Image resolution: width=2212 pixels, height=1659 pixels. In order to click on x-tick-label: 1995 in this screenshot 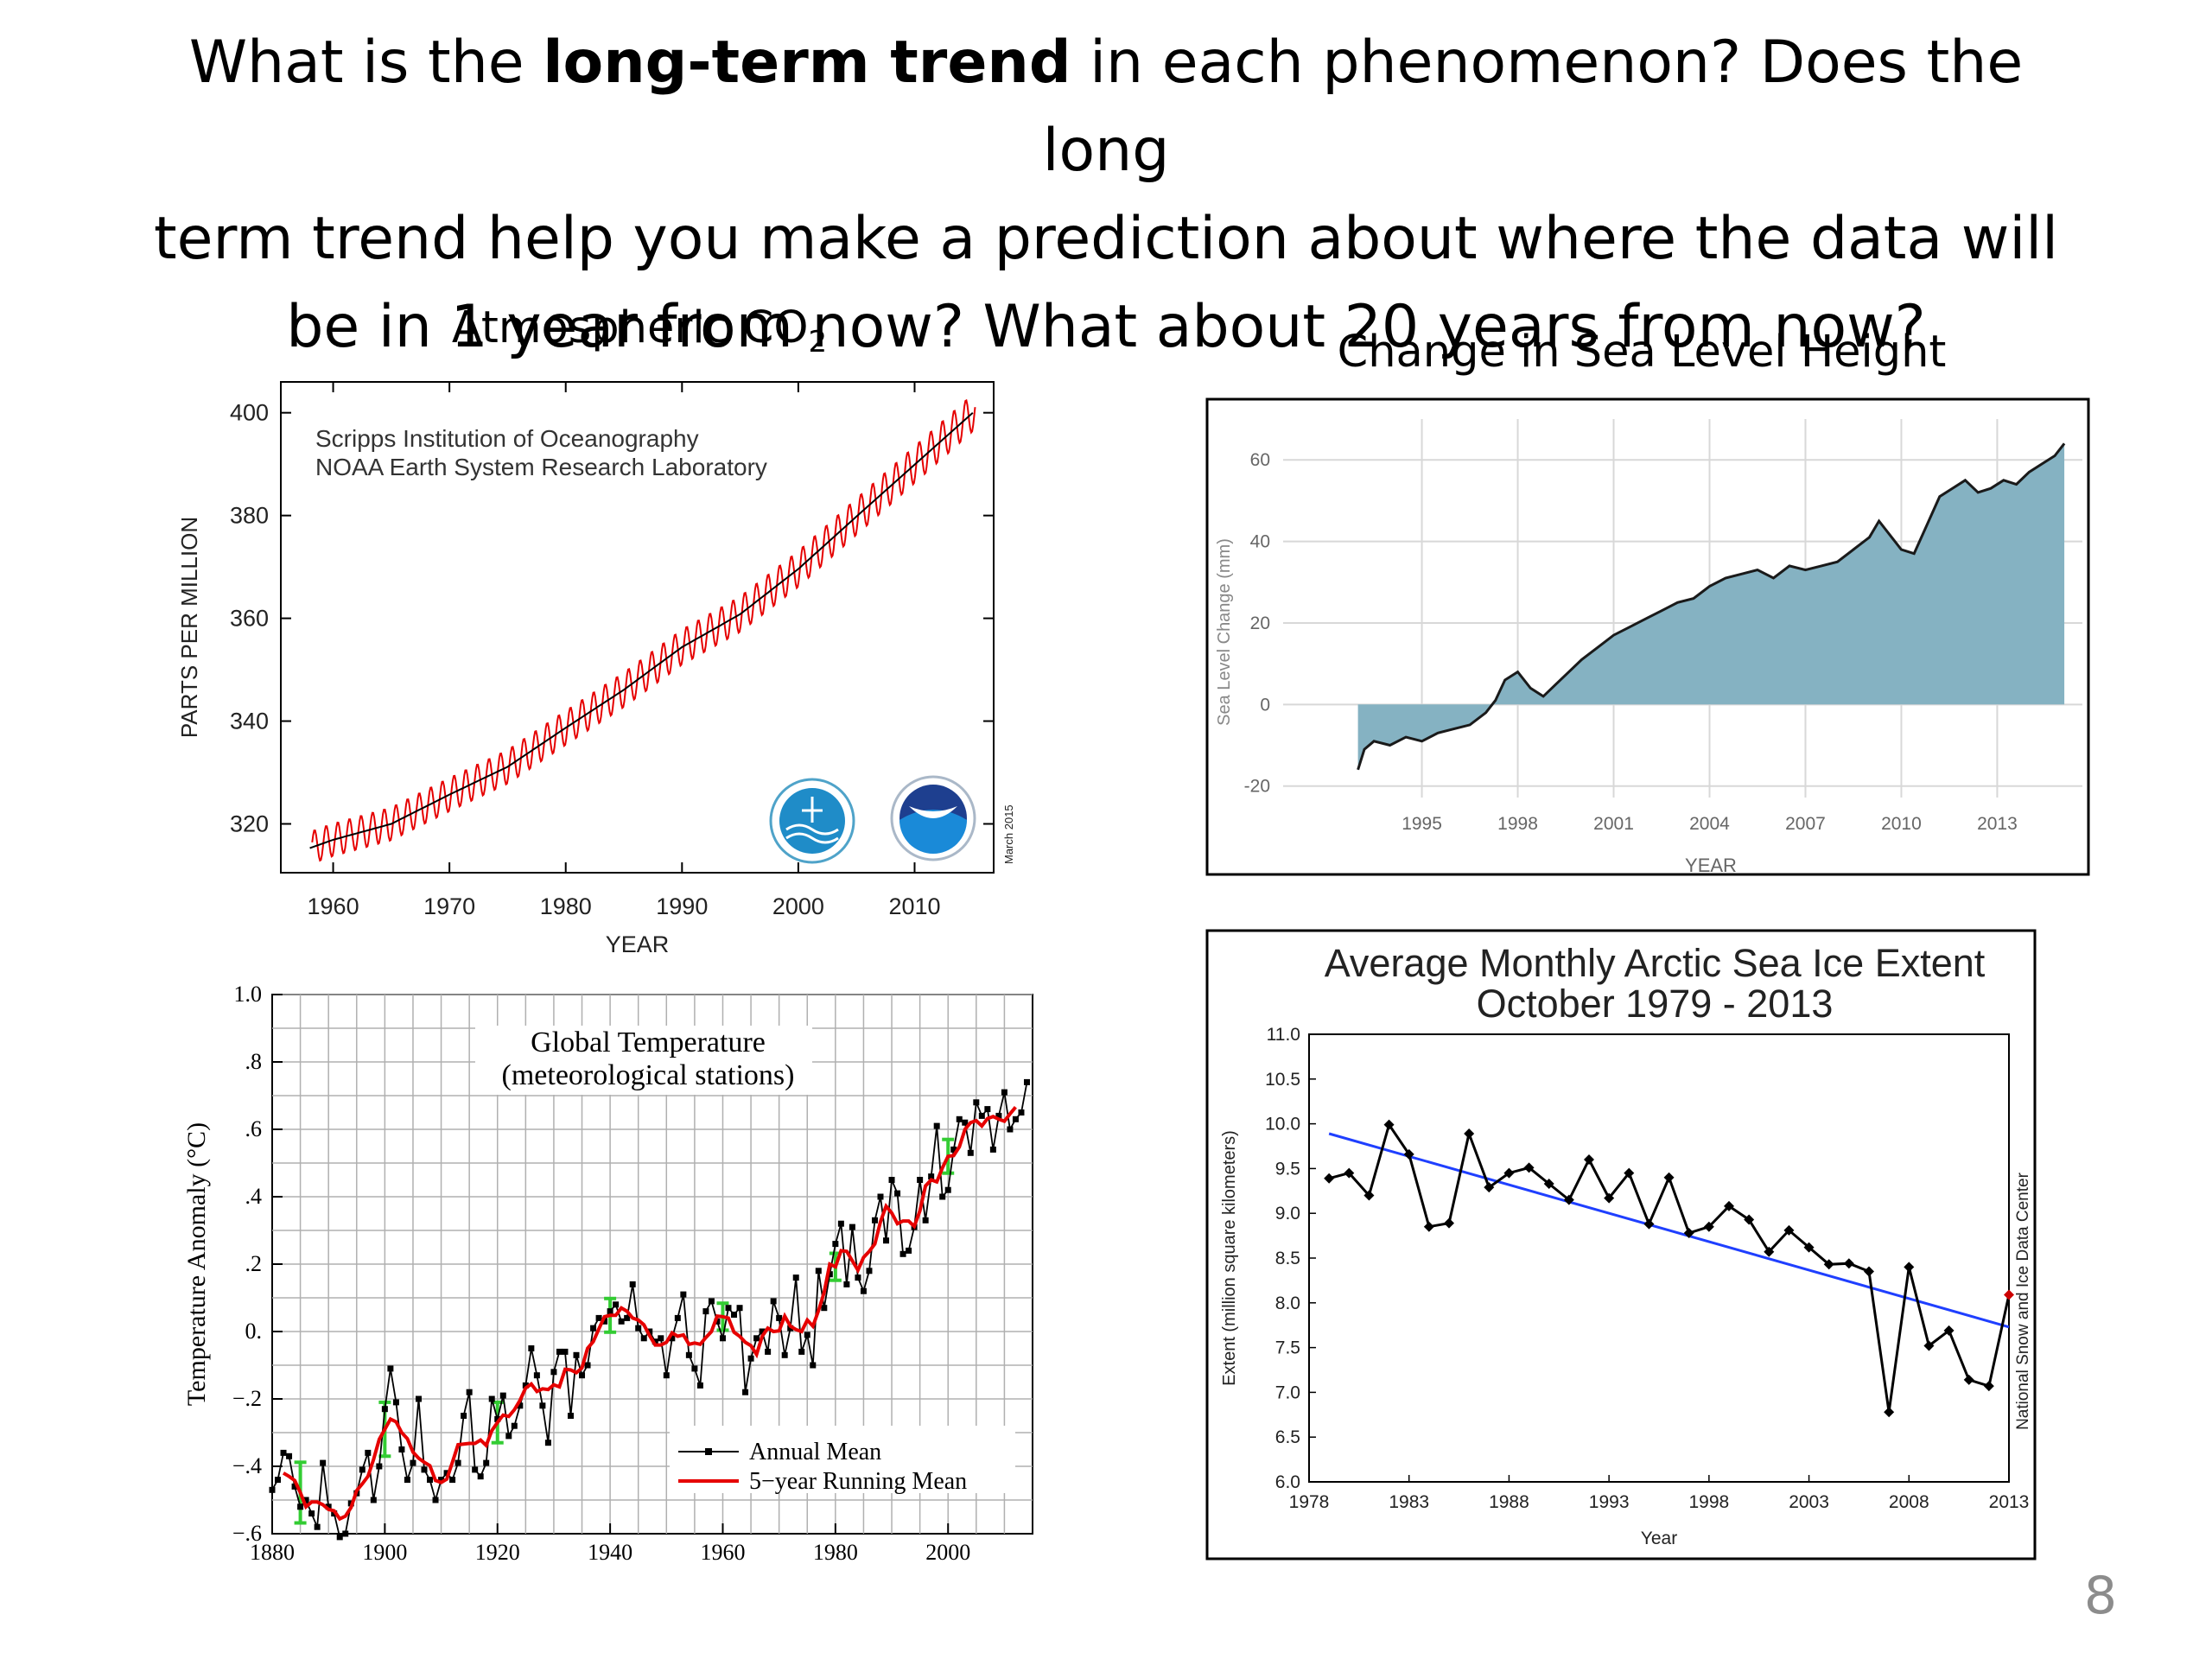, I will do `click(1422, 824)`.